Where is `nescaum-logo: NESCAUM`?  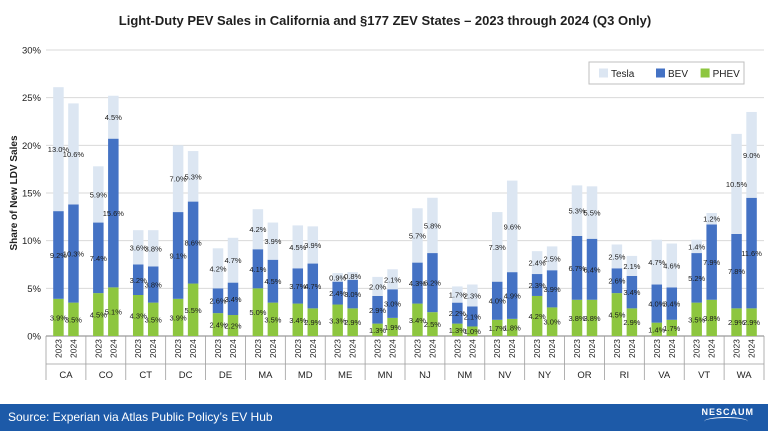 nescaum-logo: NESCAUM is located at coordinates (727, 412).